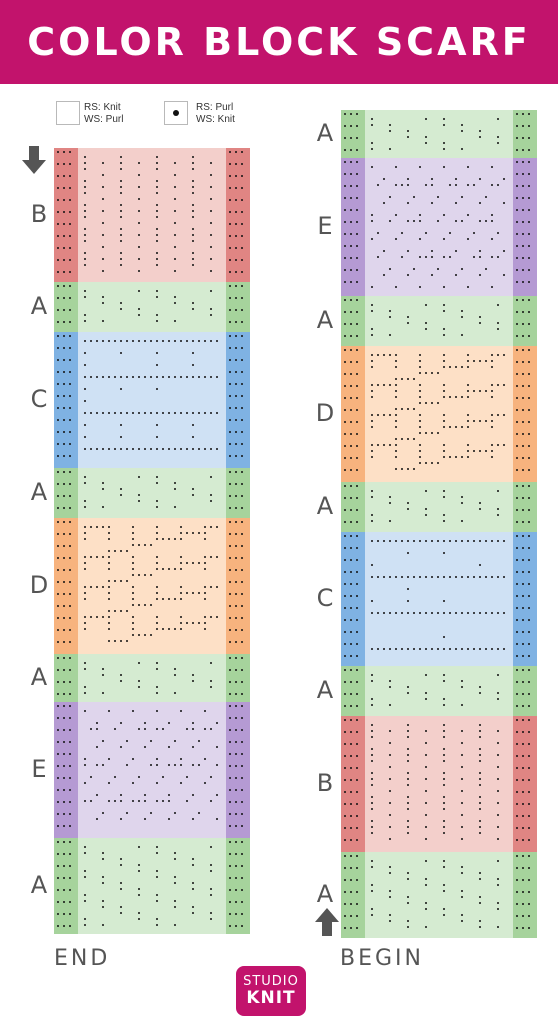  I want to click on dot-icon, so click(176, 113).